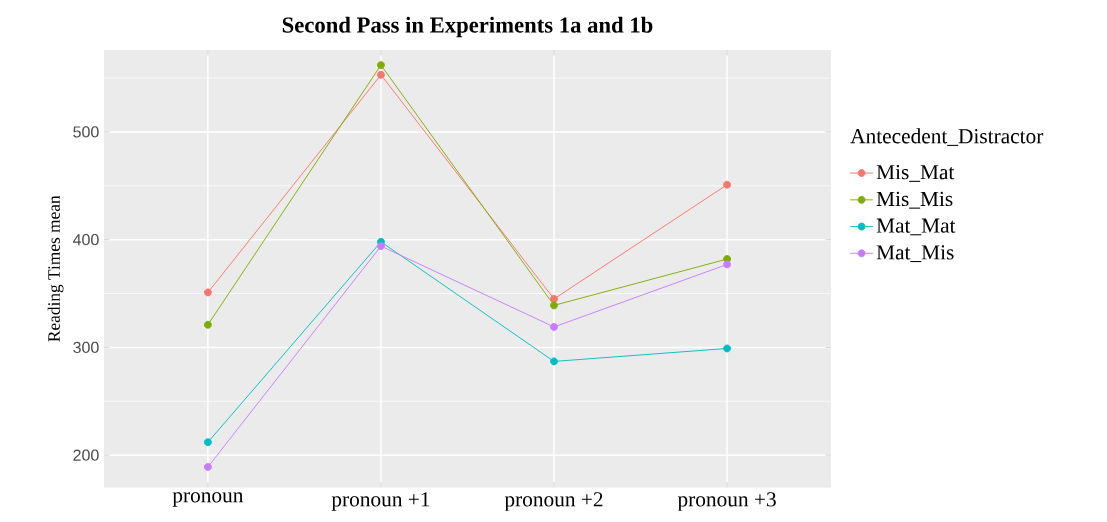 The height and width of the screenshot is (522, 1107). Describe the element at coordinates (86, 455) in the screenshot. I see `y-tick-label: 200` at that location.